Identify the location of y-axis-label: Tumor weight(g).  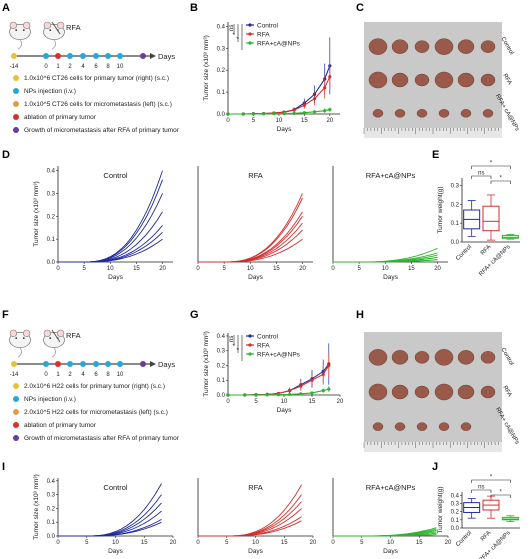
(440, 209).